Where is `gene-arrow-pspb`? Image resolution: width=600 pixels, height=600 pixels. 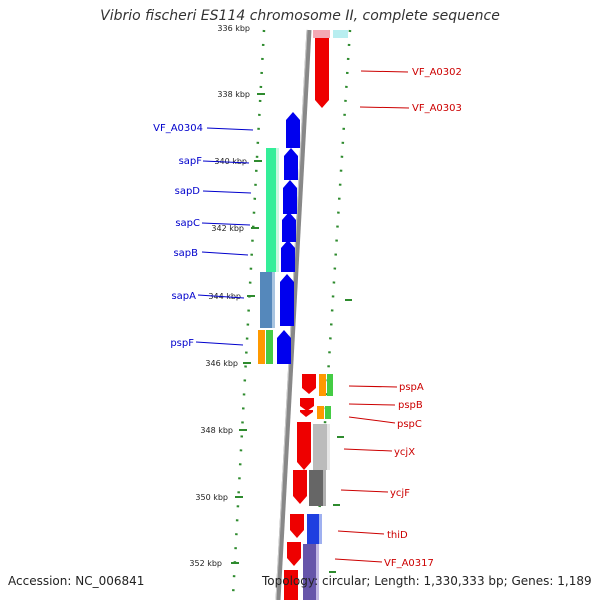
gene-arrow-pspb is located at coordinates (307, 404).